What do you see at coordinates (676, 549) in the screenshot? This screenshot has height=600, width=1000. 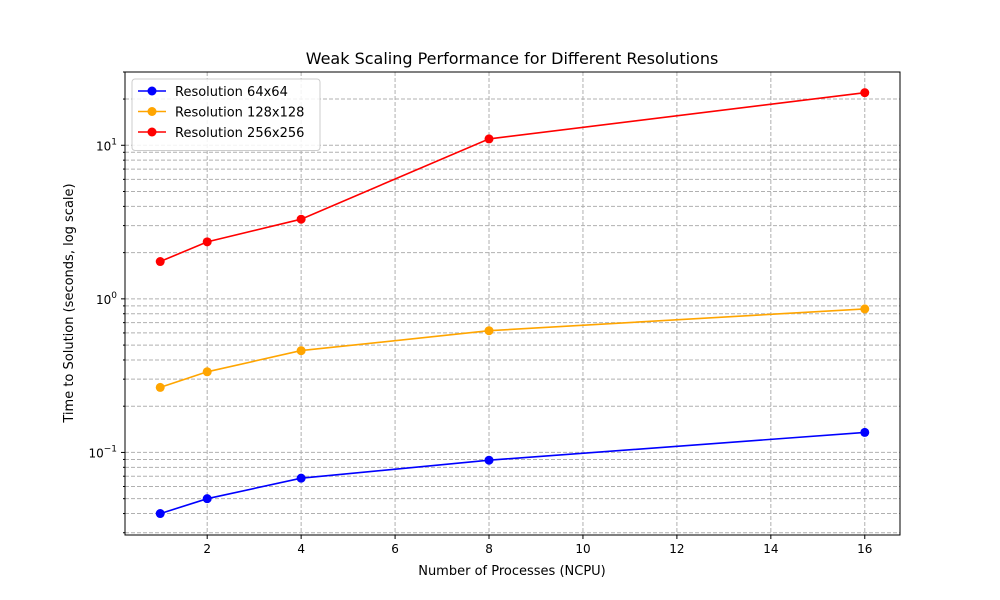 I see `x-tick-label: 12` at bounding box center [676, 549].